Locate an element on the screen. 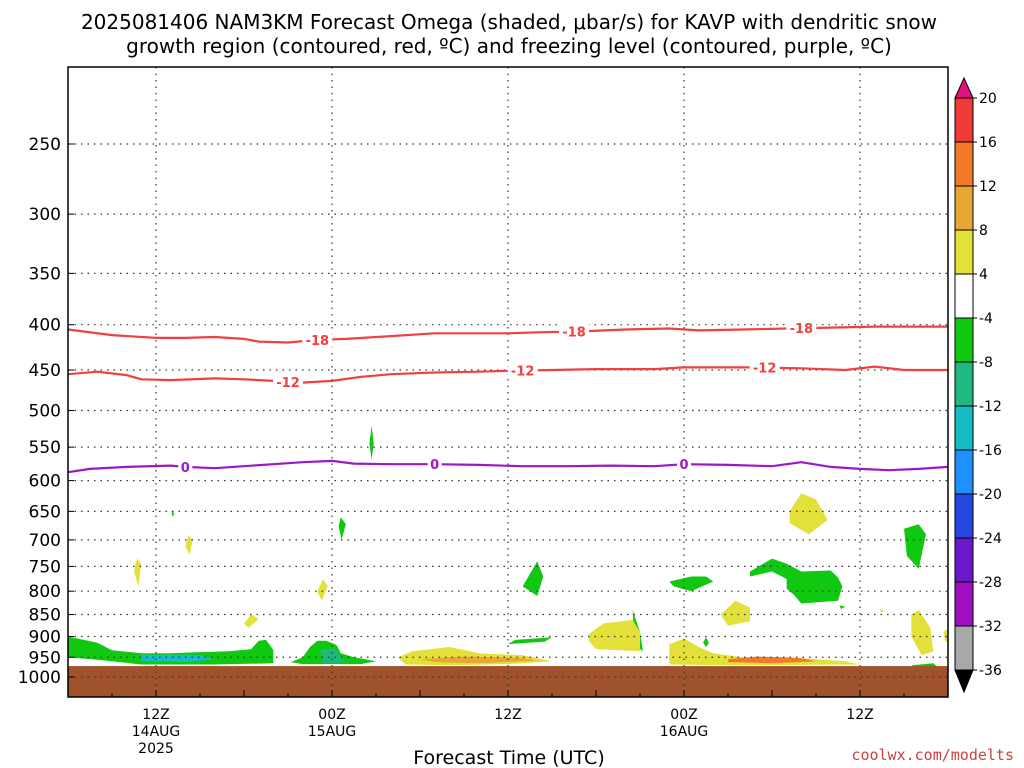  colorbar-label: -20 is located at coordinates (990, 495).